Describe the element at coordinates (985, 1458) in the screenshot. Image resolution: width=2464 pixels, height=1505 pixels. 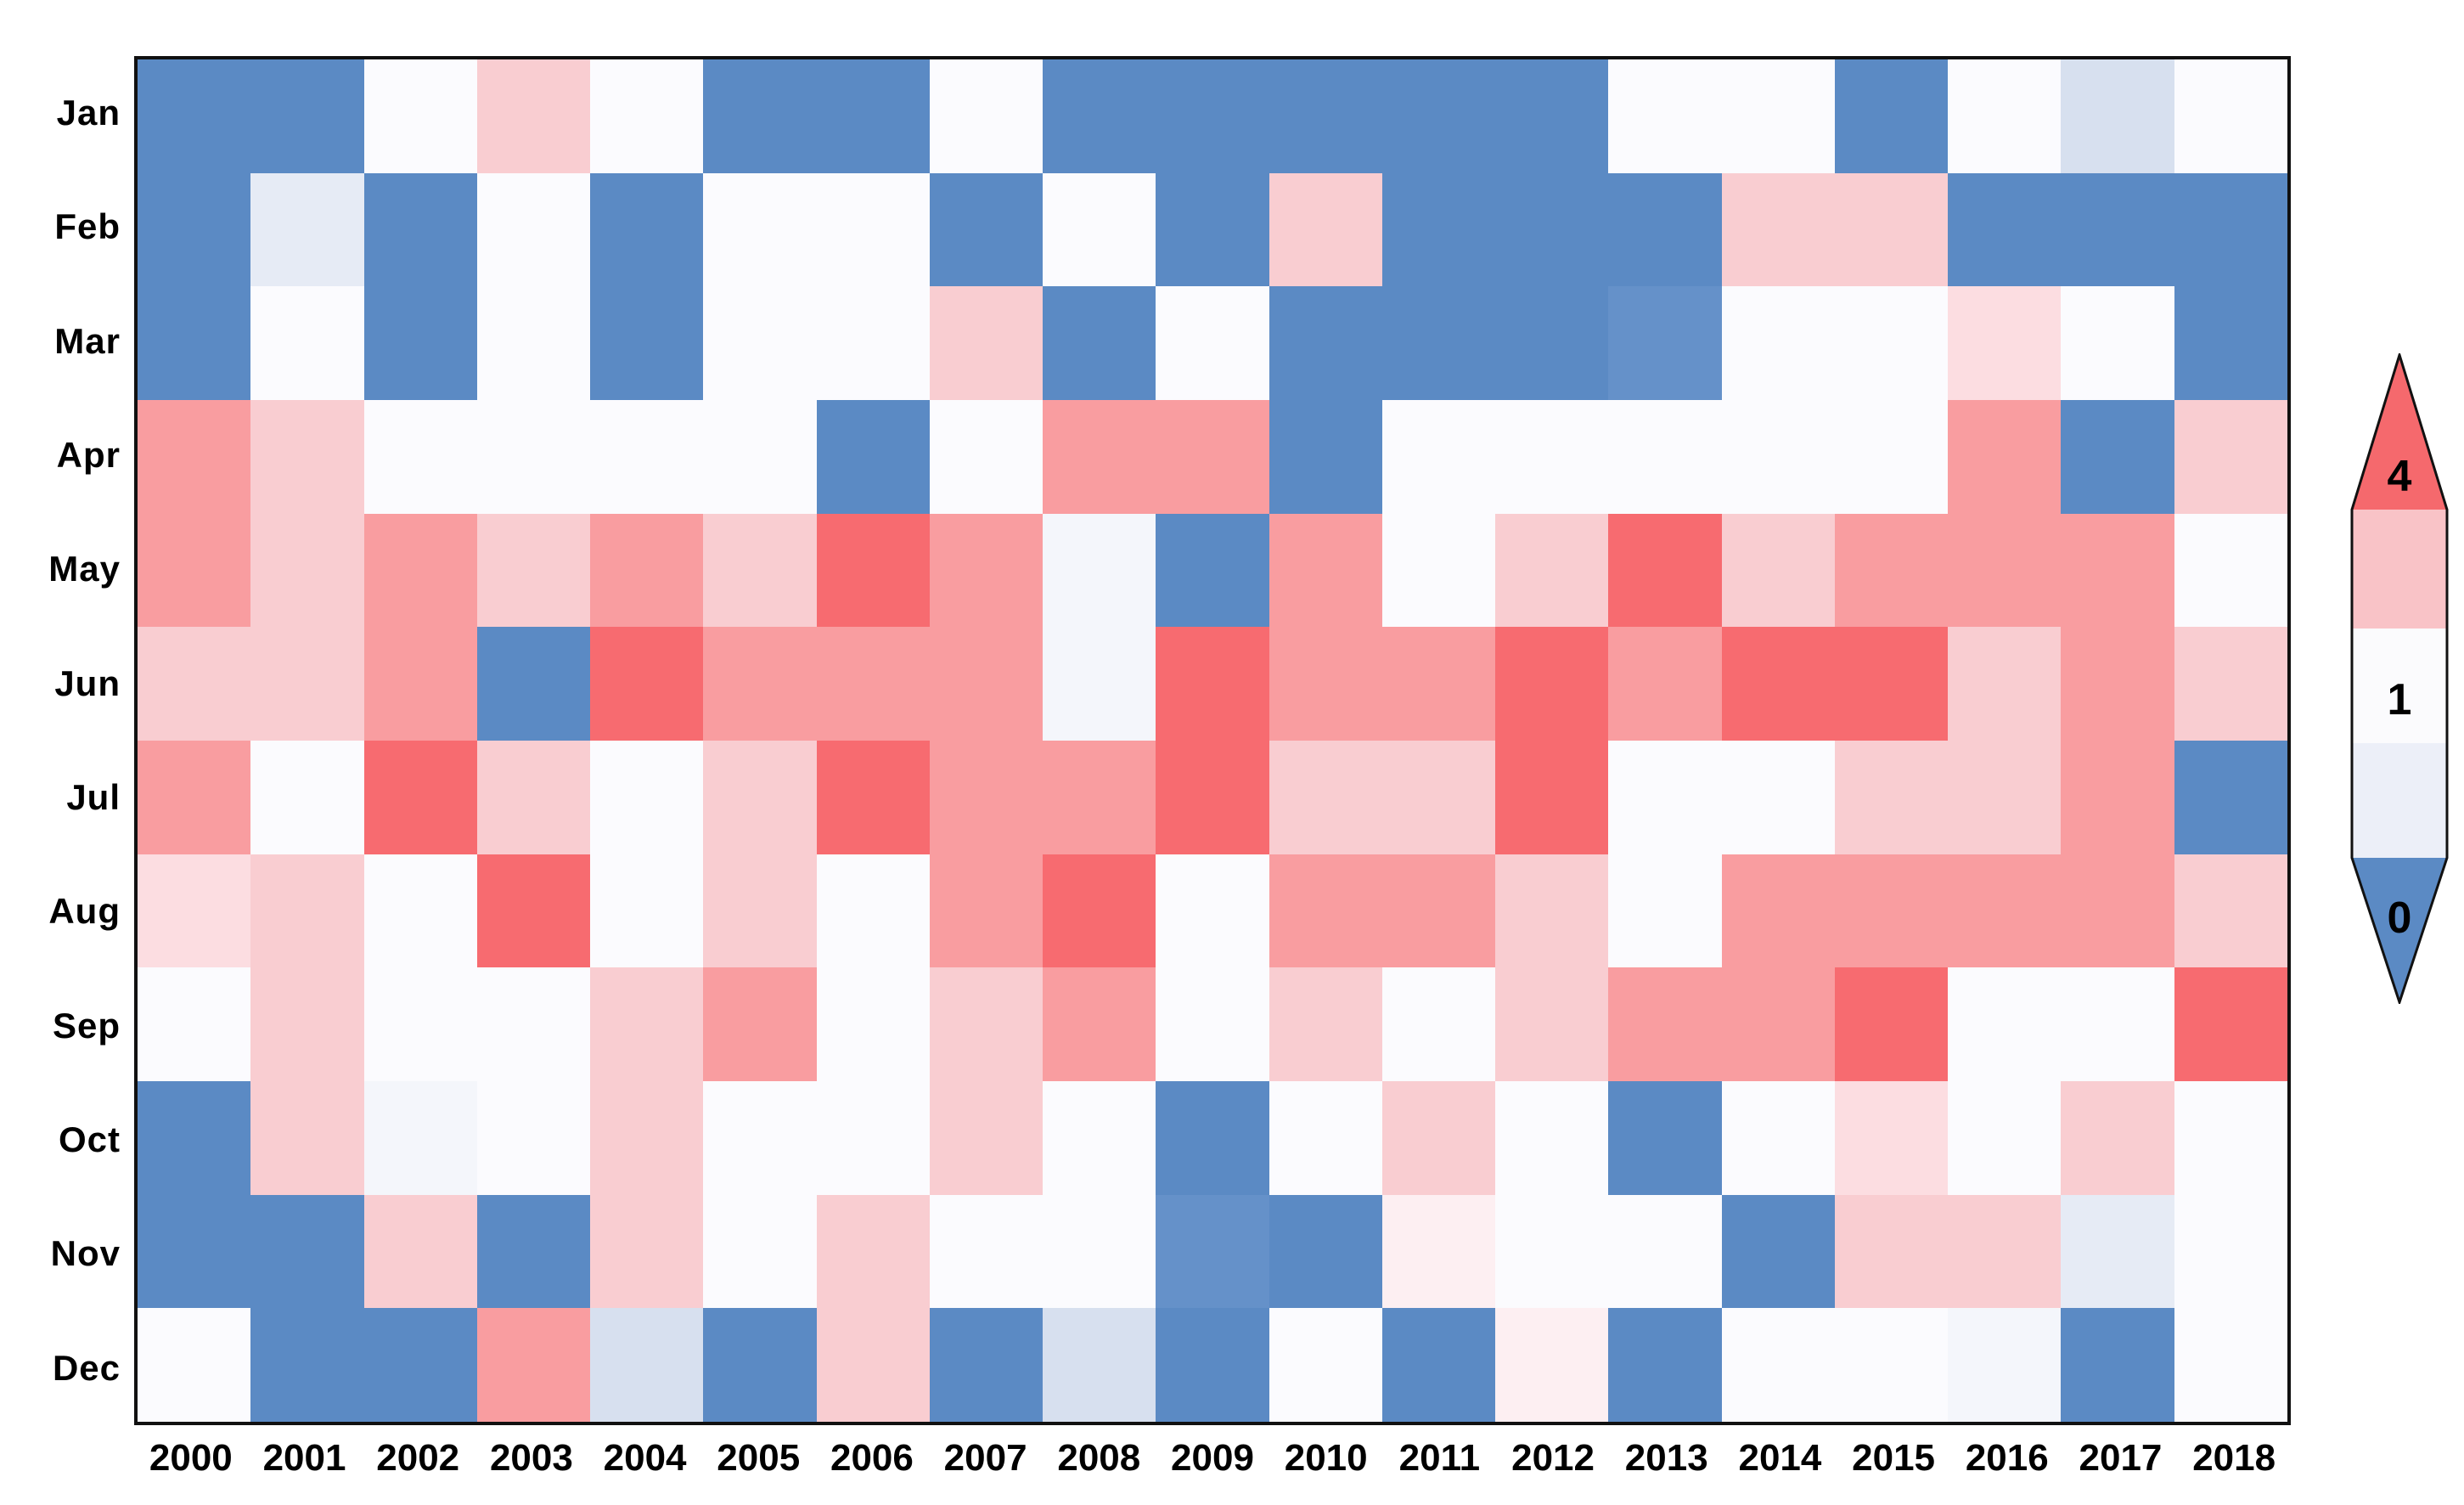
I see `x-axis-label: 2007` at that location.